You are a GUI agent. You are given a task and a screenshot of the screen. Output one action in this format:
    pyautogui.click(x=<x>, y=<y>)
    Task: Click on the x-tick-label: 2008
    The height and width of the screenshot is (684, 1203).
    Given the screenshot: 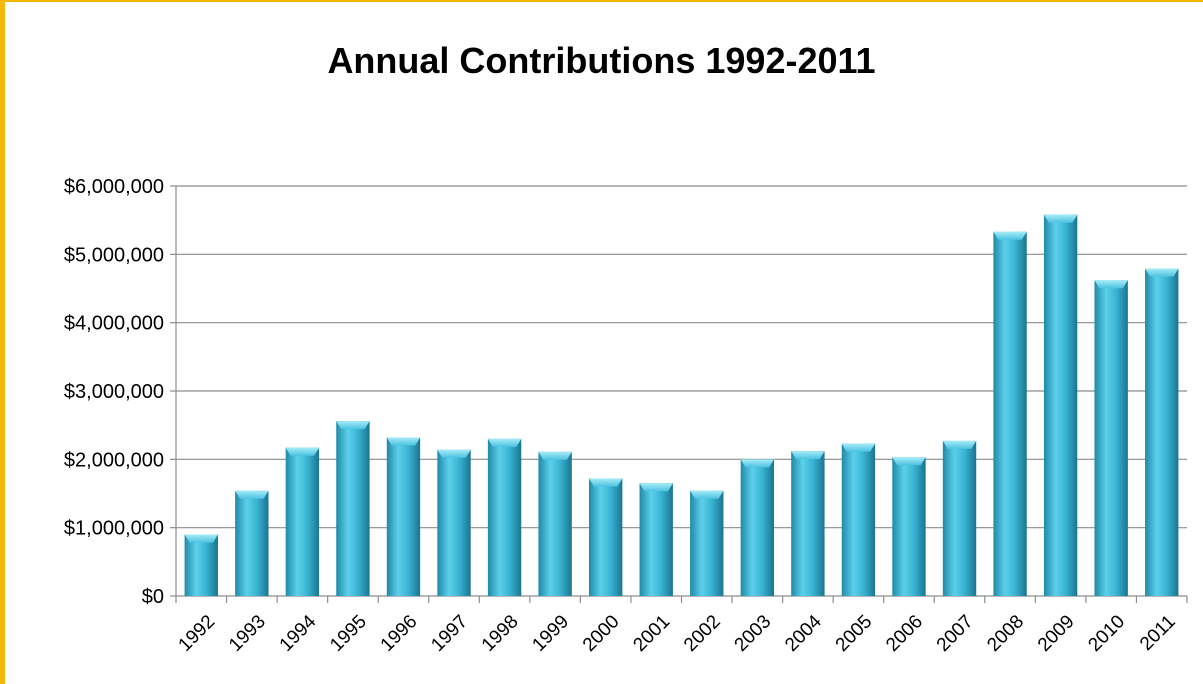 What is the action you would take?
    pyautogui.click(x=1005, y=633)
    